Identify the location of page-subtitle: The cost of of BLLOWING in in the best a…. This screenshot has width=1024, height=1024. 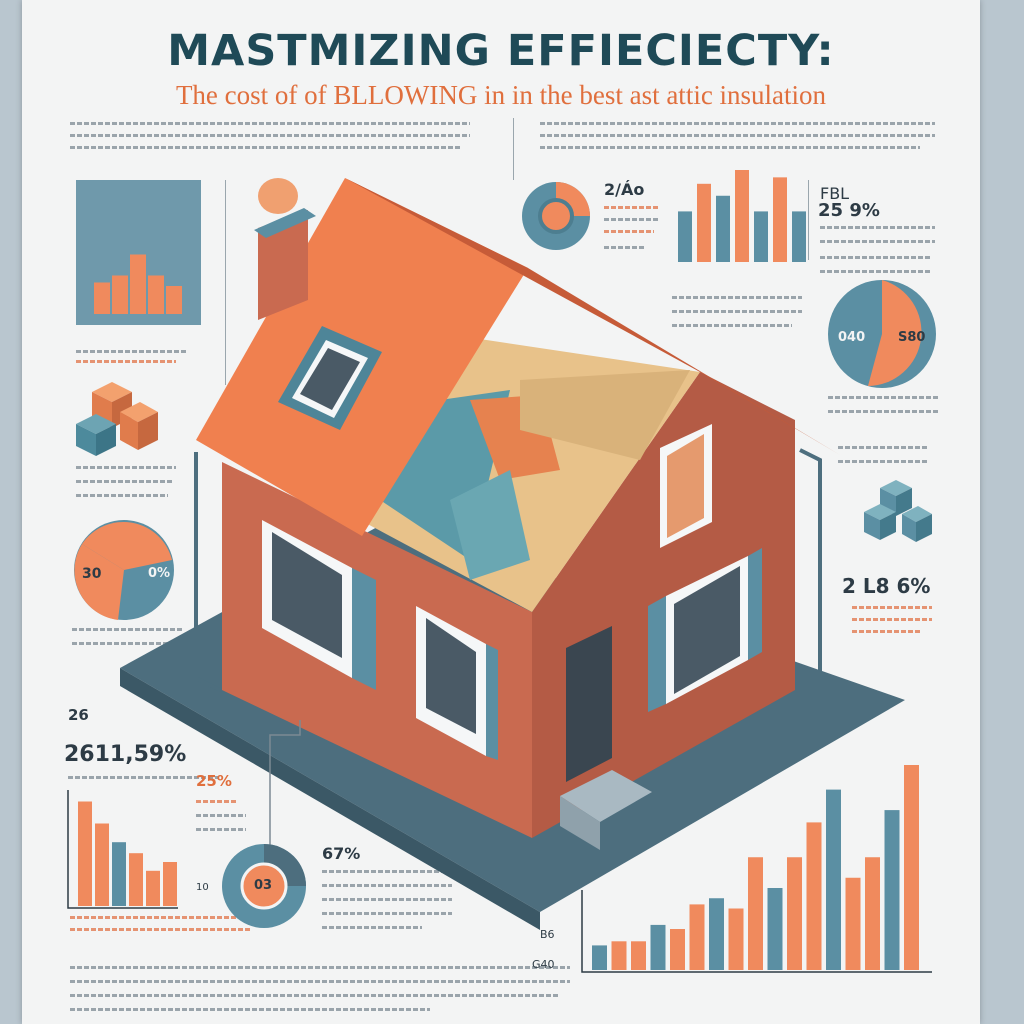
(501, 95).